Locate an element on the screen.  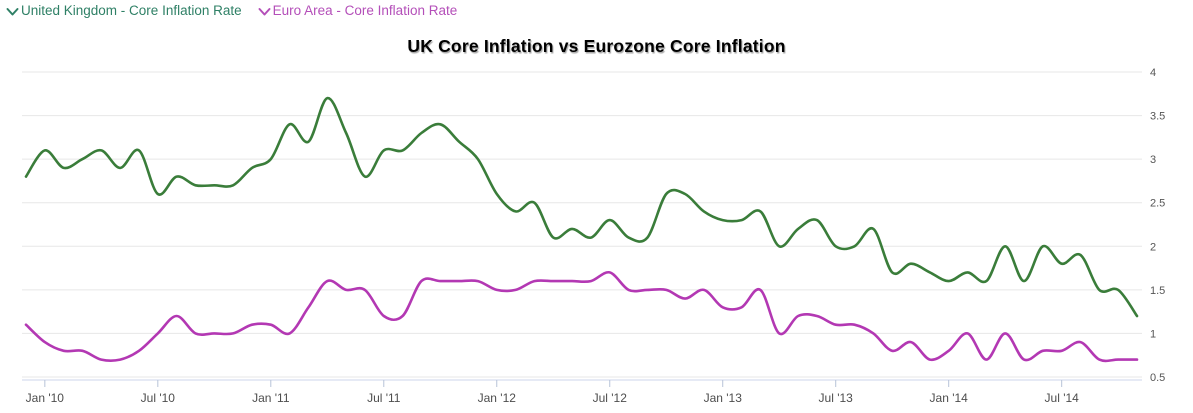
x-tick-label: Jan '13 is located at coordinates (723, 398).